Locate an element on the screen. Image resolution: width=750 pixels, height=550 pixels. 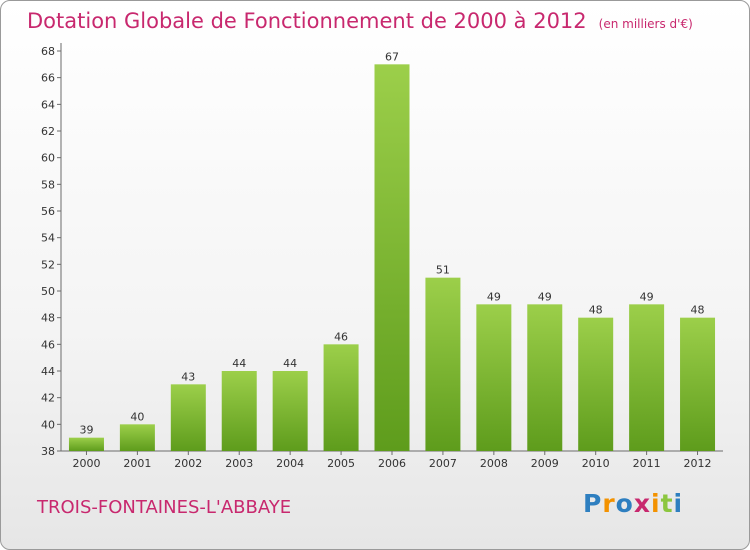
x-tick-label: 2000 is located at coordinates (86, 463).